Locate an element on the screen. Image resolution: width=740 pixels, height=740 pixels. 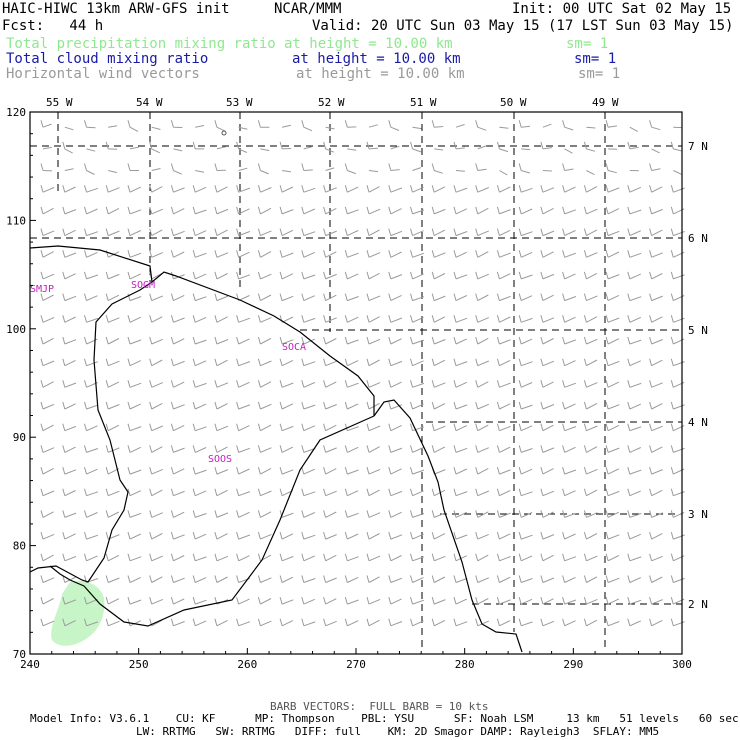
field-cloud-sm: sm= 1 is located at coordinates (595, 59).